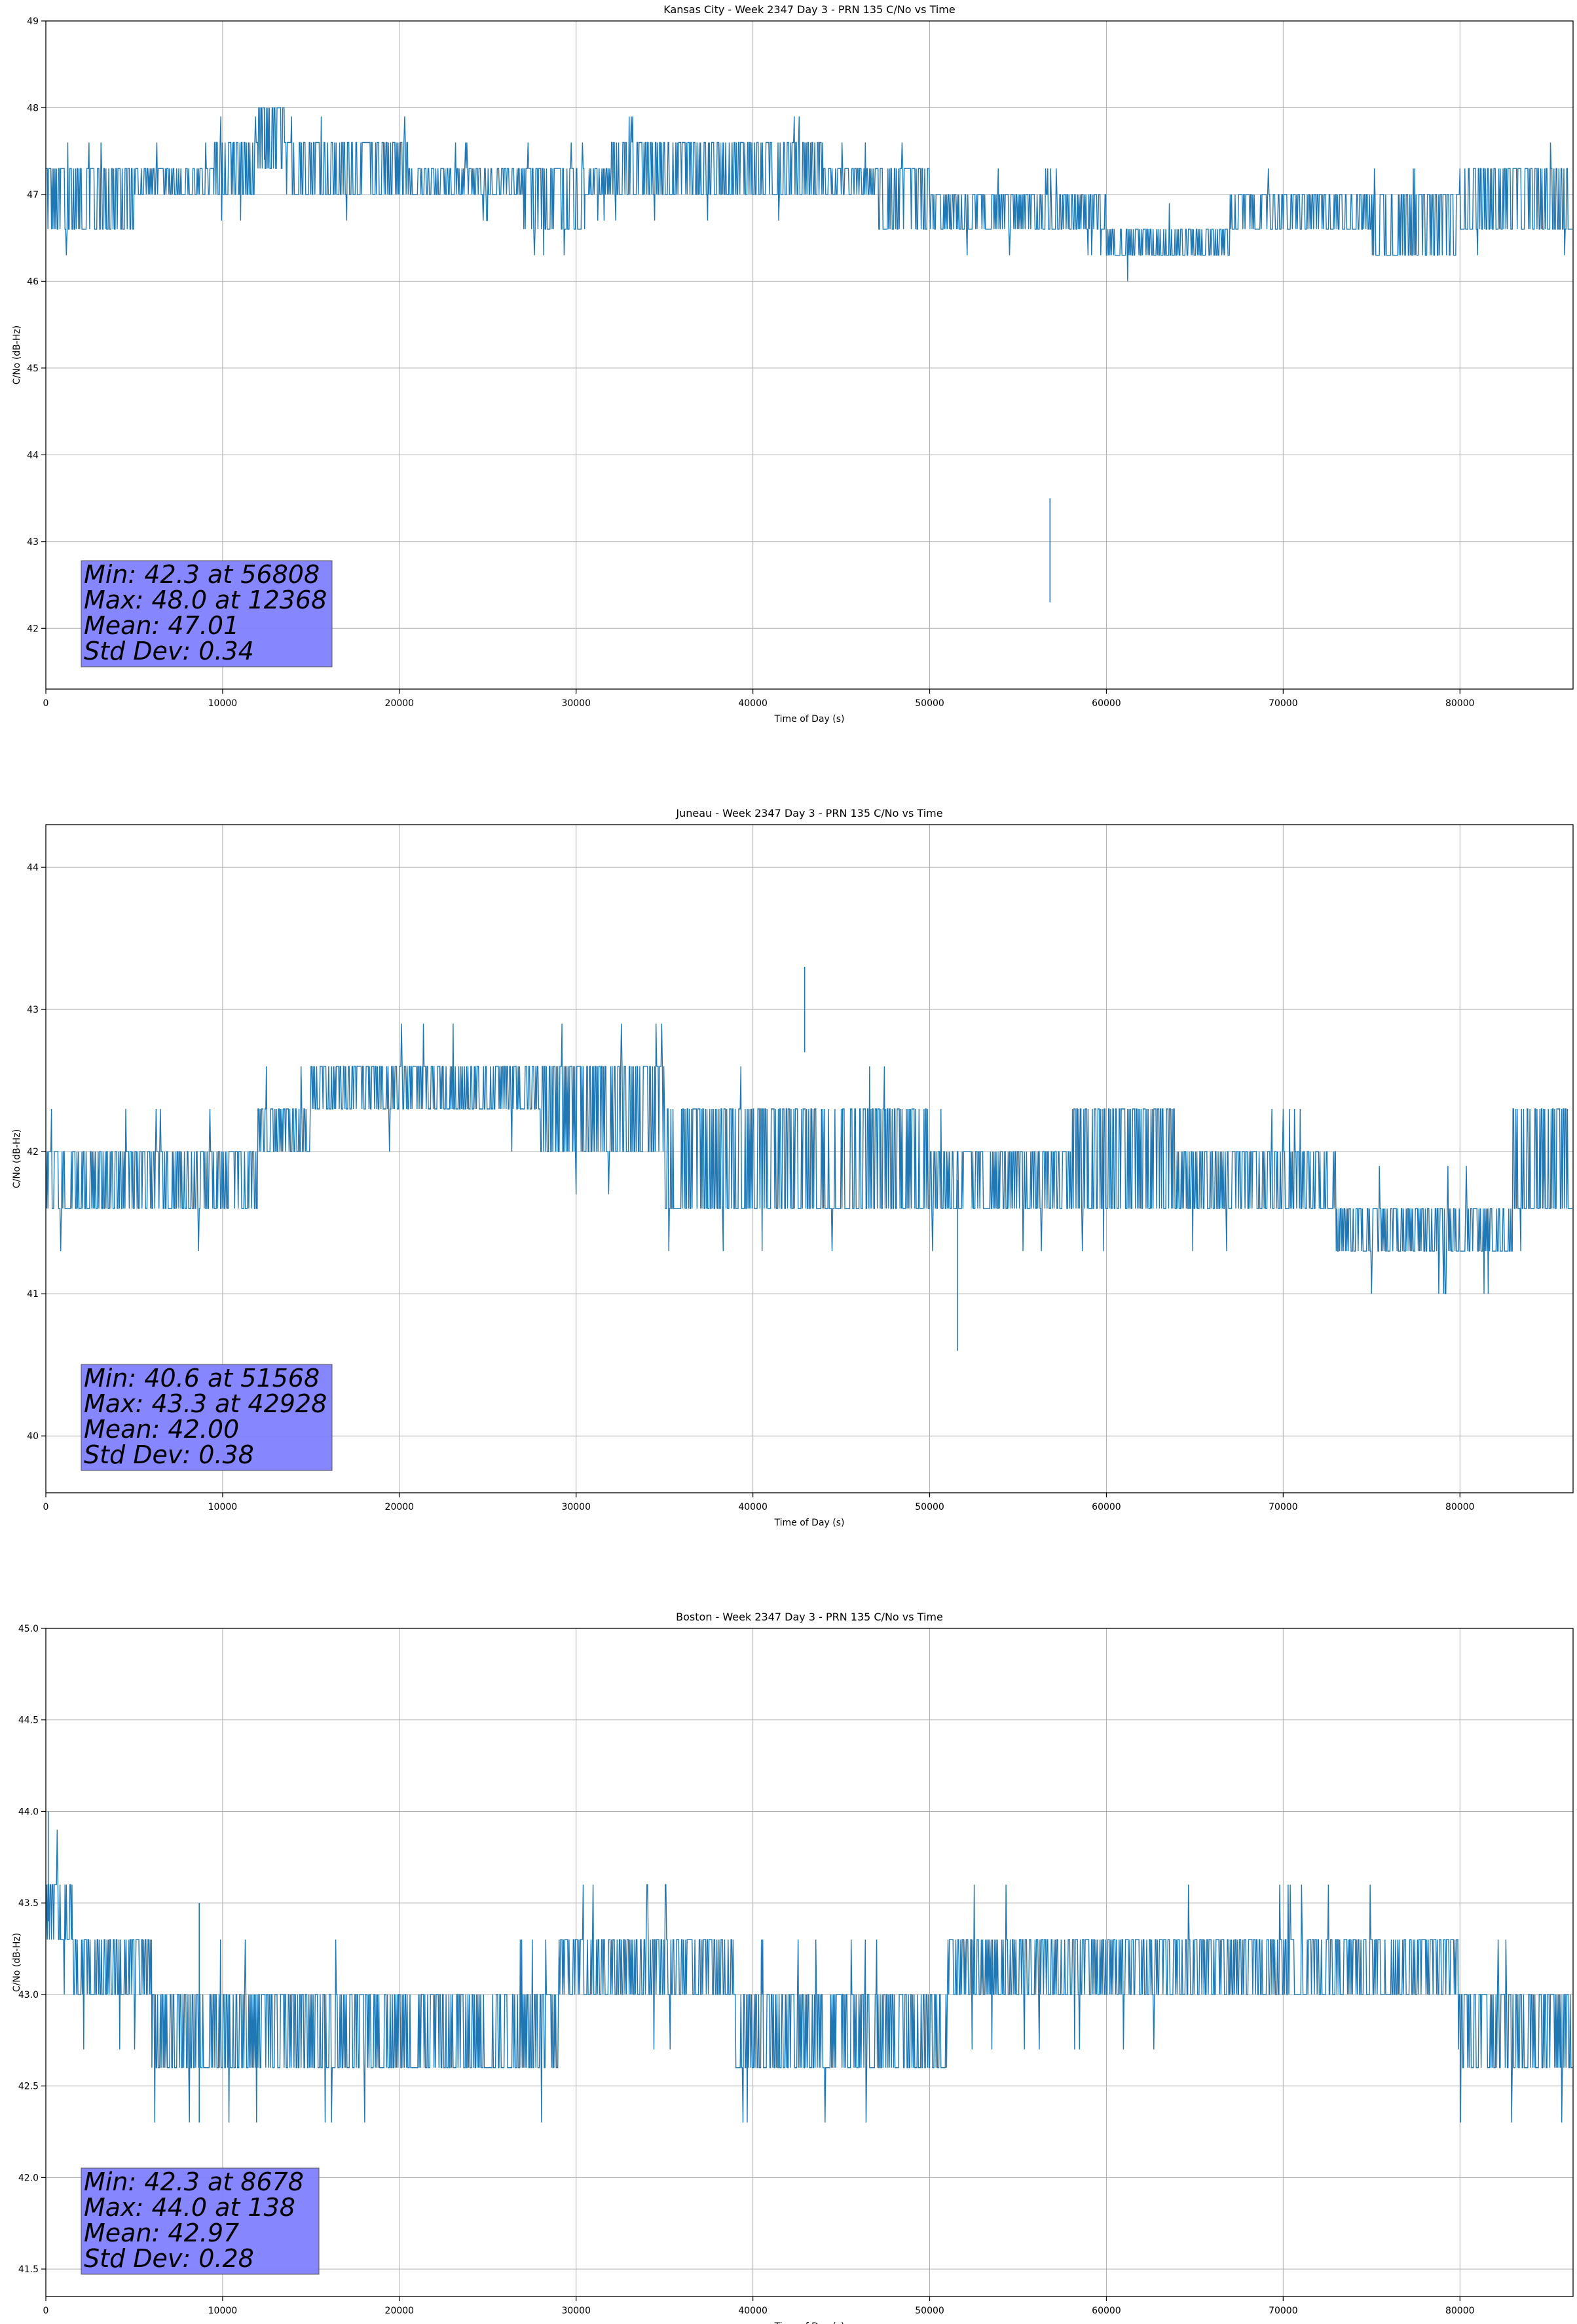 The height and width of the screenshot is (2324, 1577). What do you see at coordinates (169, 2258) in the screenshot?
I see `stats-line: Std Dev: 0.28` at bounding box center [169, 2258].